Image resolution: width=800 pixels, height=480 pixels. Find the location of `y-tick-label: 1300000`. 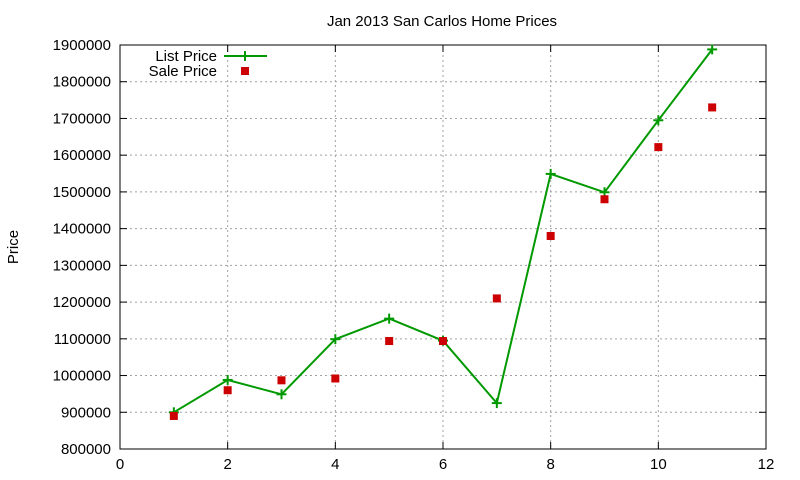

y-tick-label: 1300000 is located at coordinates (82, 265).